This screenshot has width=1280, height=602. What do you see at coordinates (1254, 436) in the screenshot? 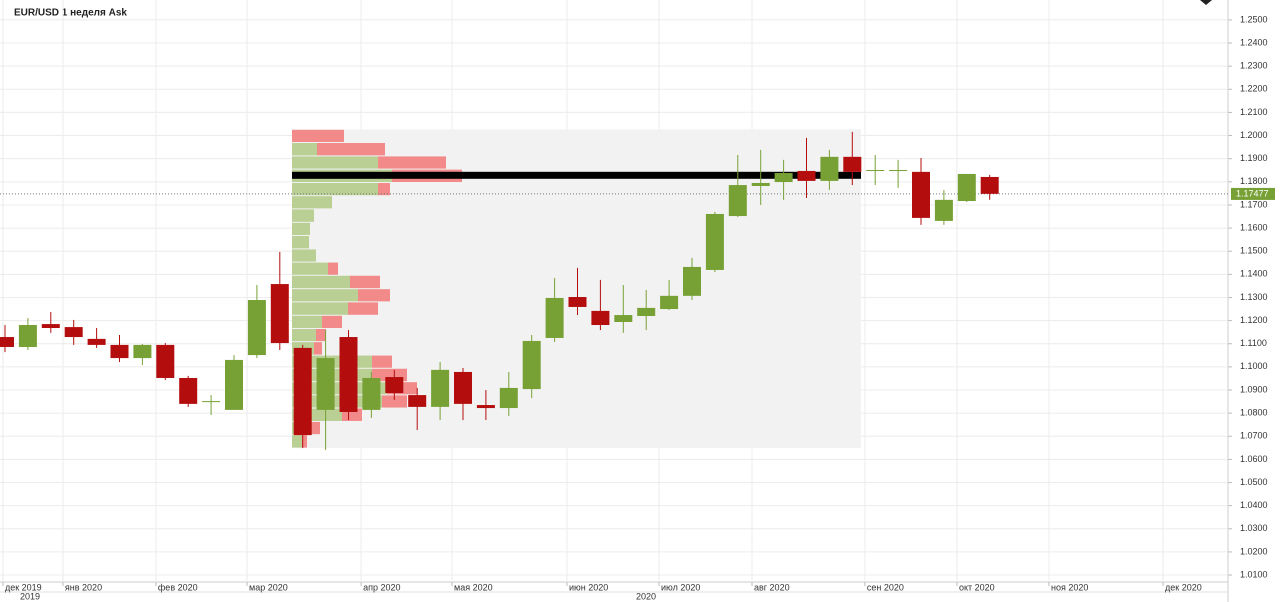
I see `y-tick-label: 1.0700` at bounding box center [1254, 436].